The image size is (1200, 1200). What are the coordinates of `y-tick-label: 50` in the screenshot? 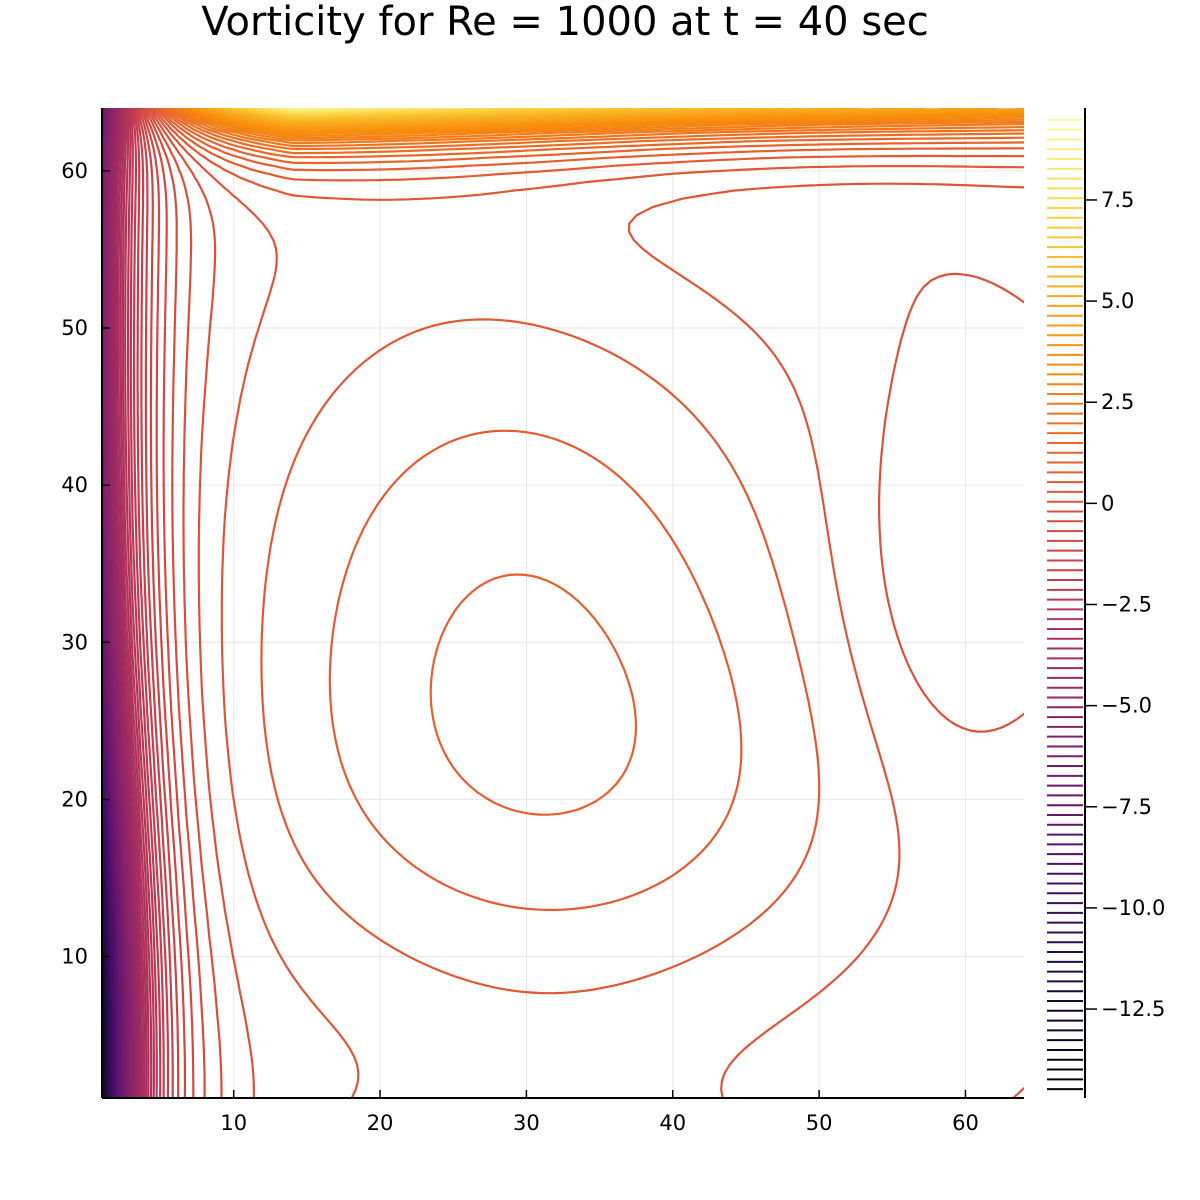 It's located at (74, 328).